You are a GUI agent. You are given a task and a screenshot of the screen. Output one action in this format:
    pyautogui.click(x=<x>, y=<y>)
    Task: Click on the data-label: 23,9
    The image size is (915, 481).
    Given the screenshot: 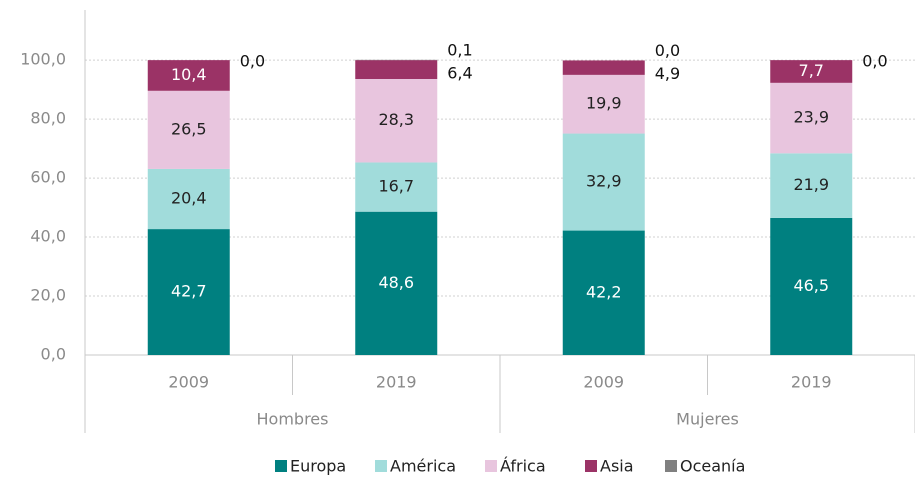 What is the action you would take?
    pyautogui.click(x=811, y=117)
    